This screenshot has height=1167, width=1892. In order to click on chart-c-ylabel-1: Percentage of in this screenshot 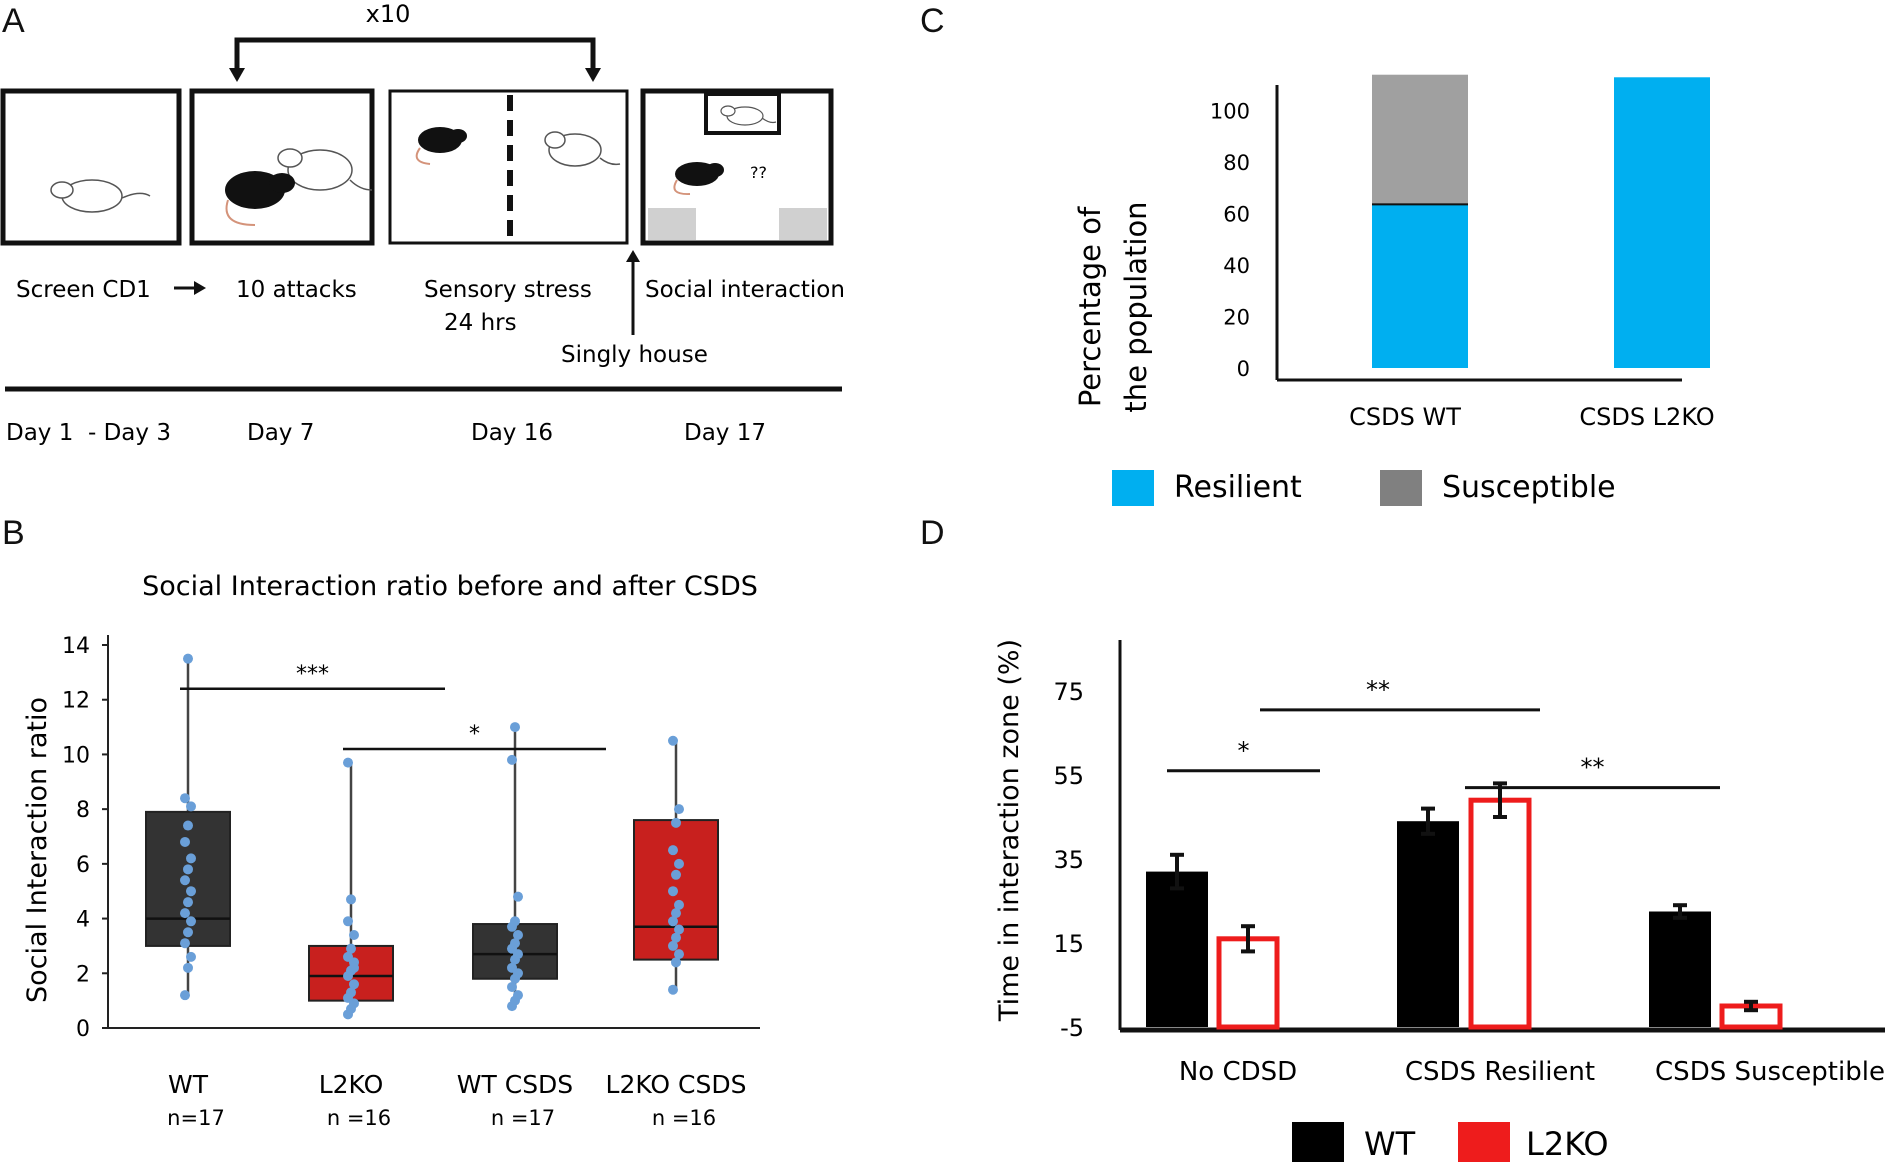, I will do `click(1090, 306)`.